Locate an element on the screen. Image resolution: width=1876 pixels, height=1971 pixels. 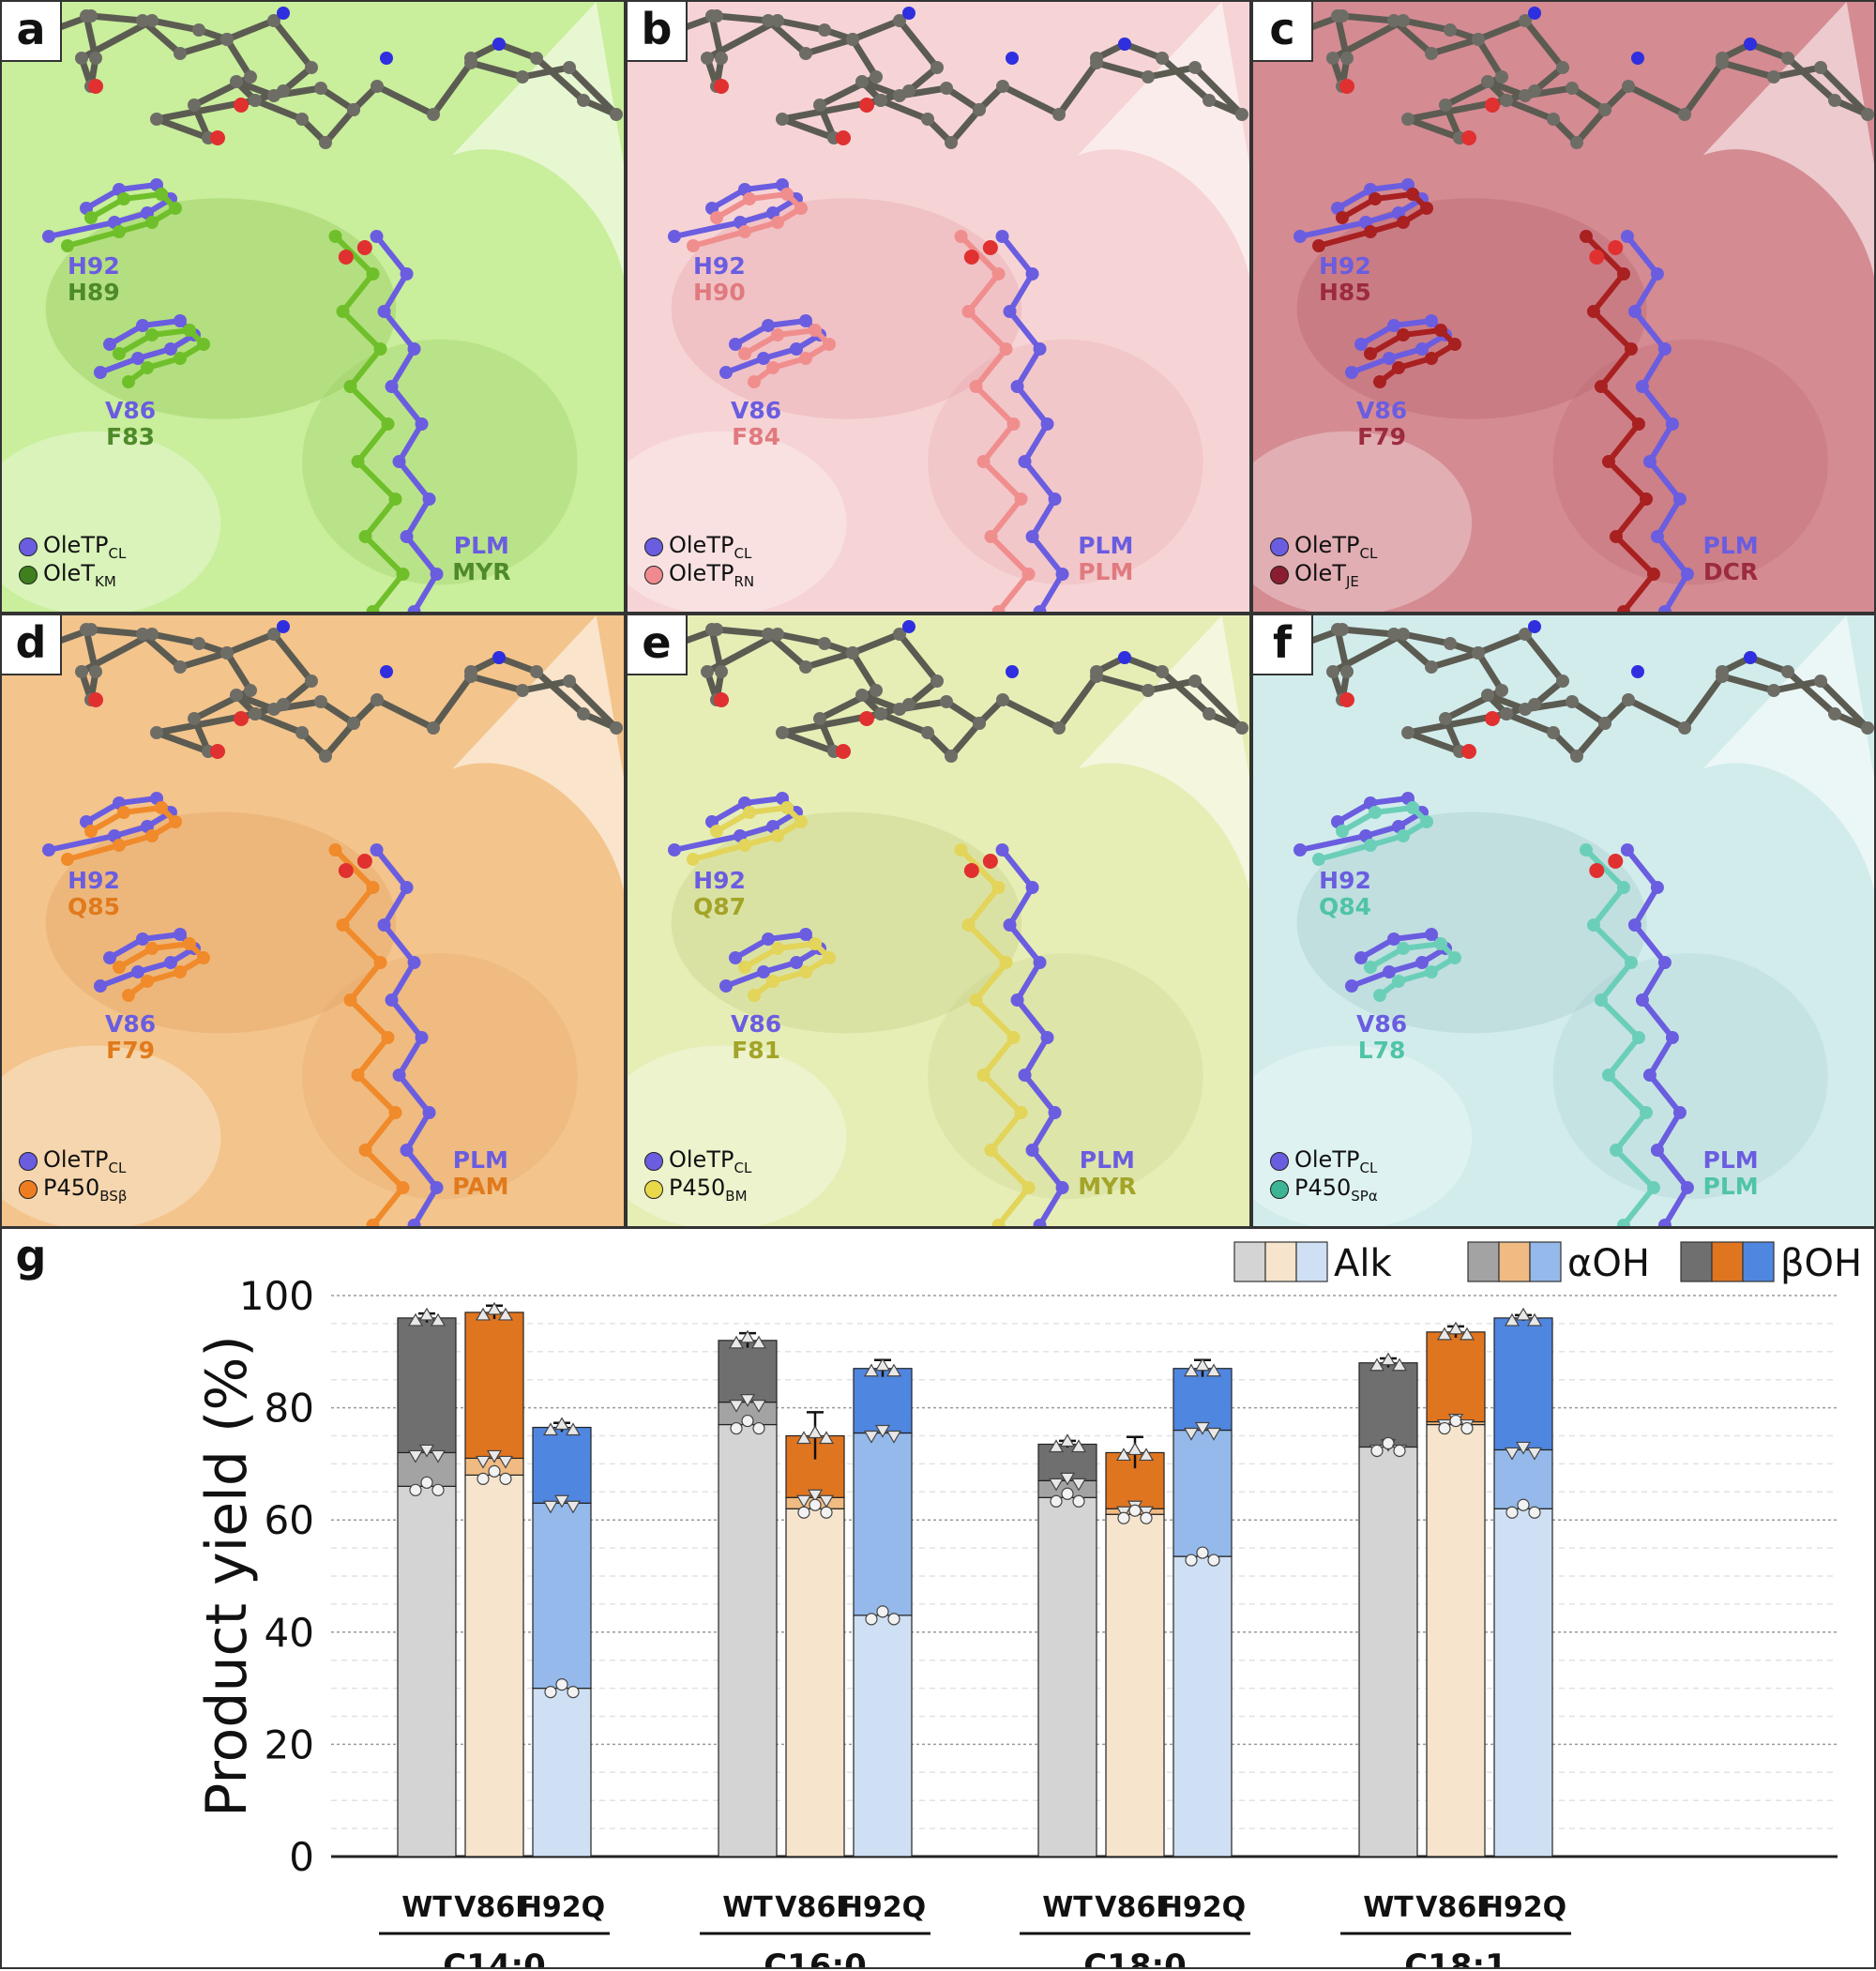
residue-variant: H85 is located at coordinates (1345, 293).